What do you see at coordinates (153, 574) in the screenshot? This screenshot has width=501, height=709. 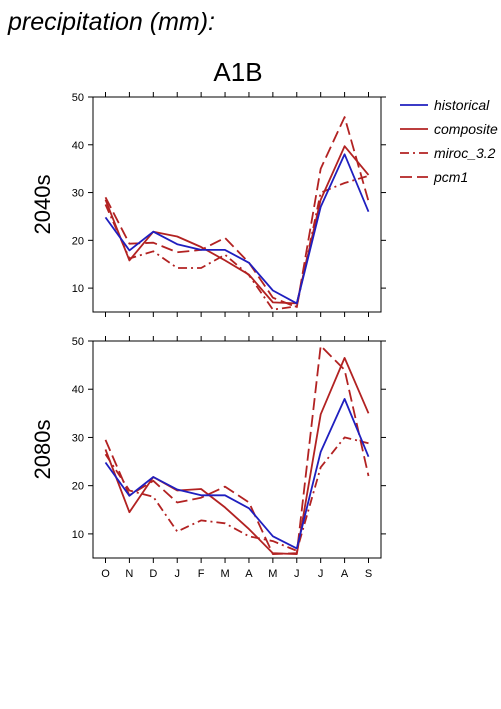 I see `x-tick-label-D: D` at bounding box center [153, 574].